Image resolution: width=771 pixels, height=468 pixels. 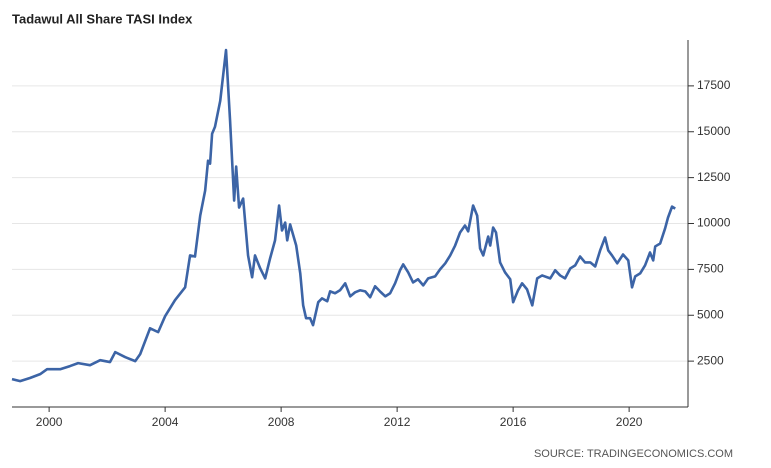 What do you see at coordinates (633, 454) in the screenshot?
I see `source: SOURCE: TRADINGECONOMICS.COM` at bounding box center [633, 454].